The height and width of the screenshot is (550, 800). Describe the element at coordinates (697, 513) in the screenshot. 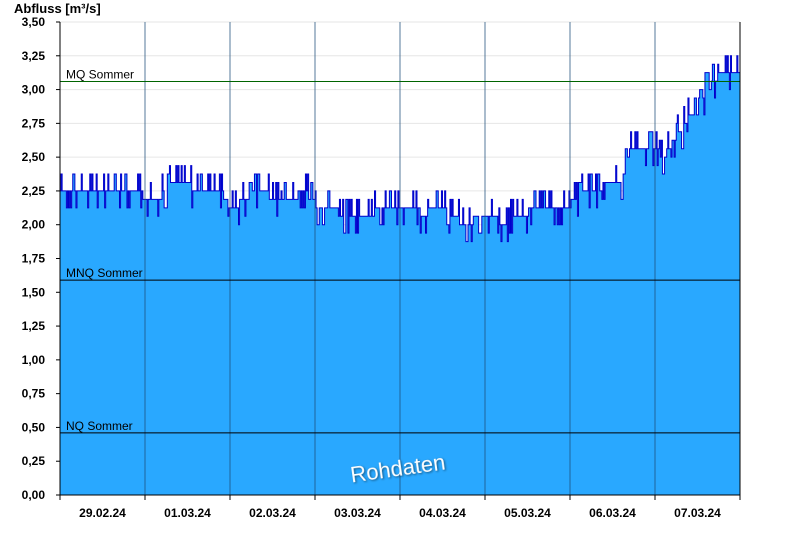

I see `x-tick-label: 07.03.24` at that location.